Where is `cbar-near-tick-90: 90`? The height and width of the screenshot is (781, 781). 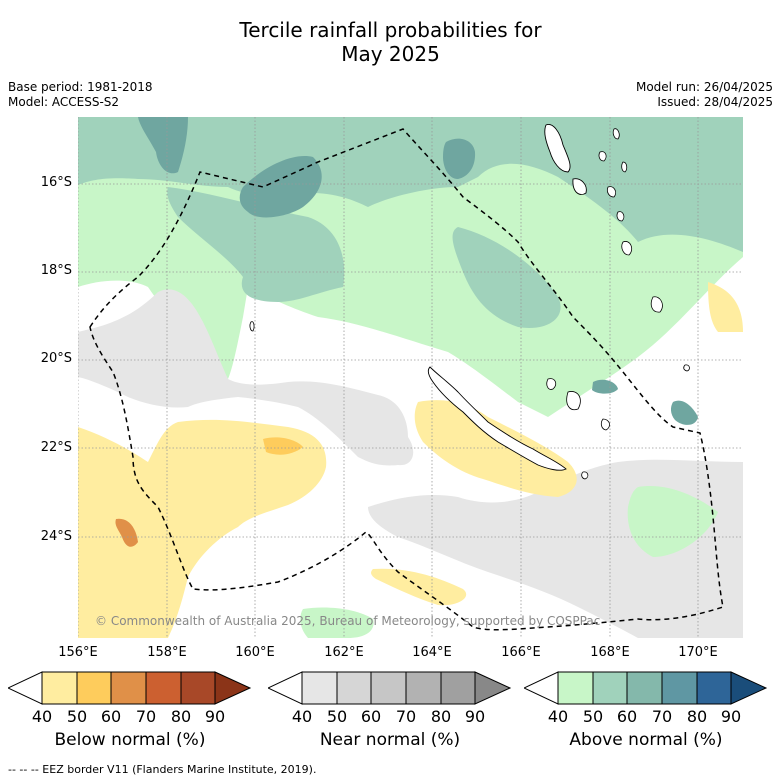 cbar-near-tick-90: 90 is located at coordinates (475, 716).